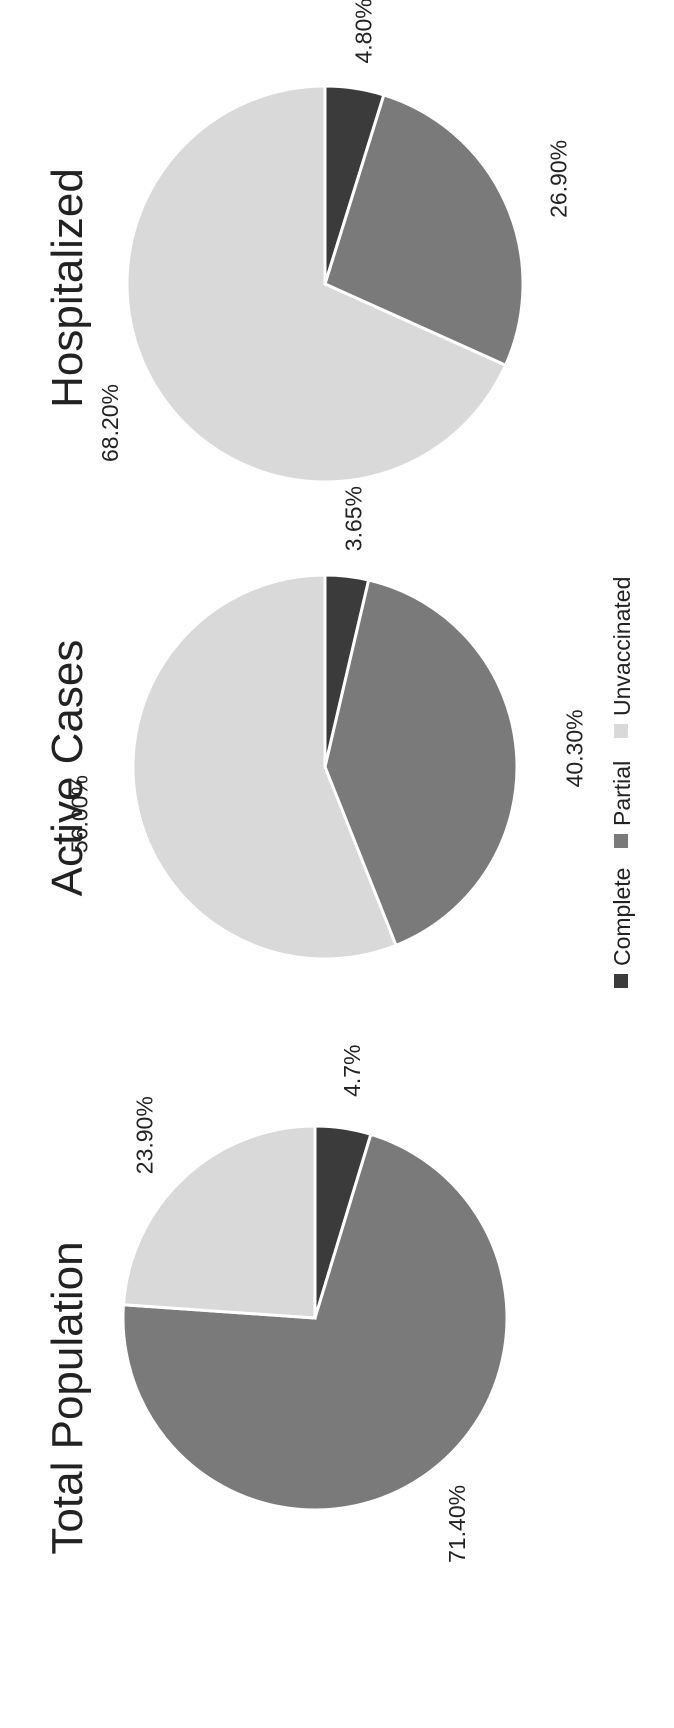  I want to click on data-label-active-cases-unvaccinated: 56.00%, so click(80, 814).